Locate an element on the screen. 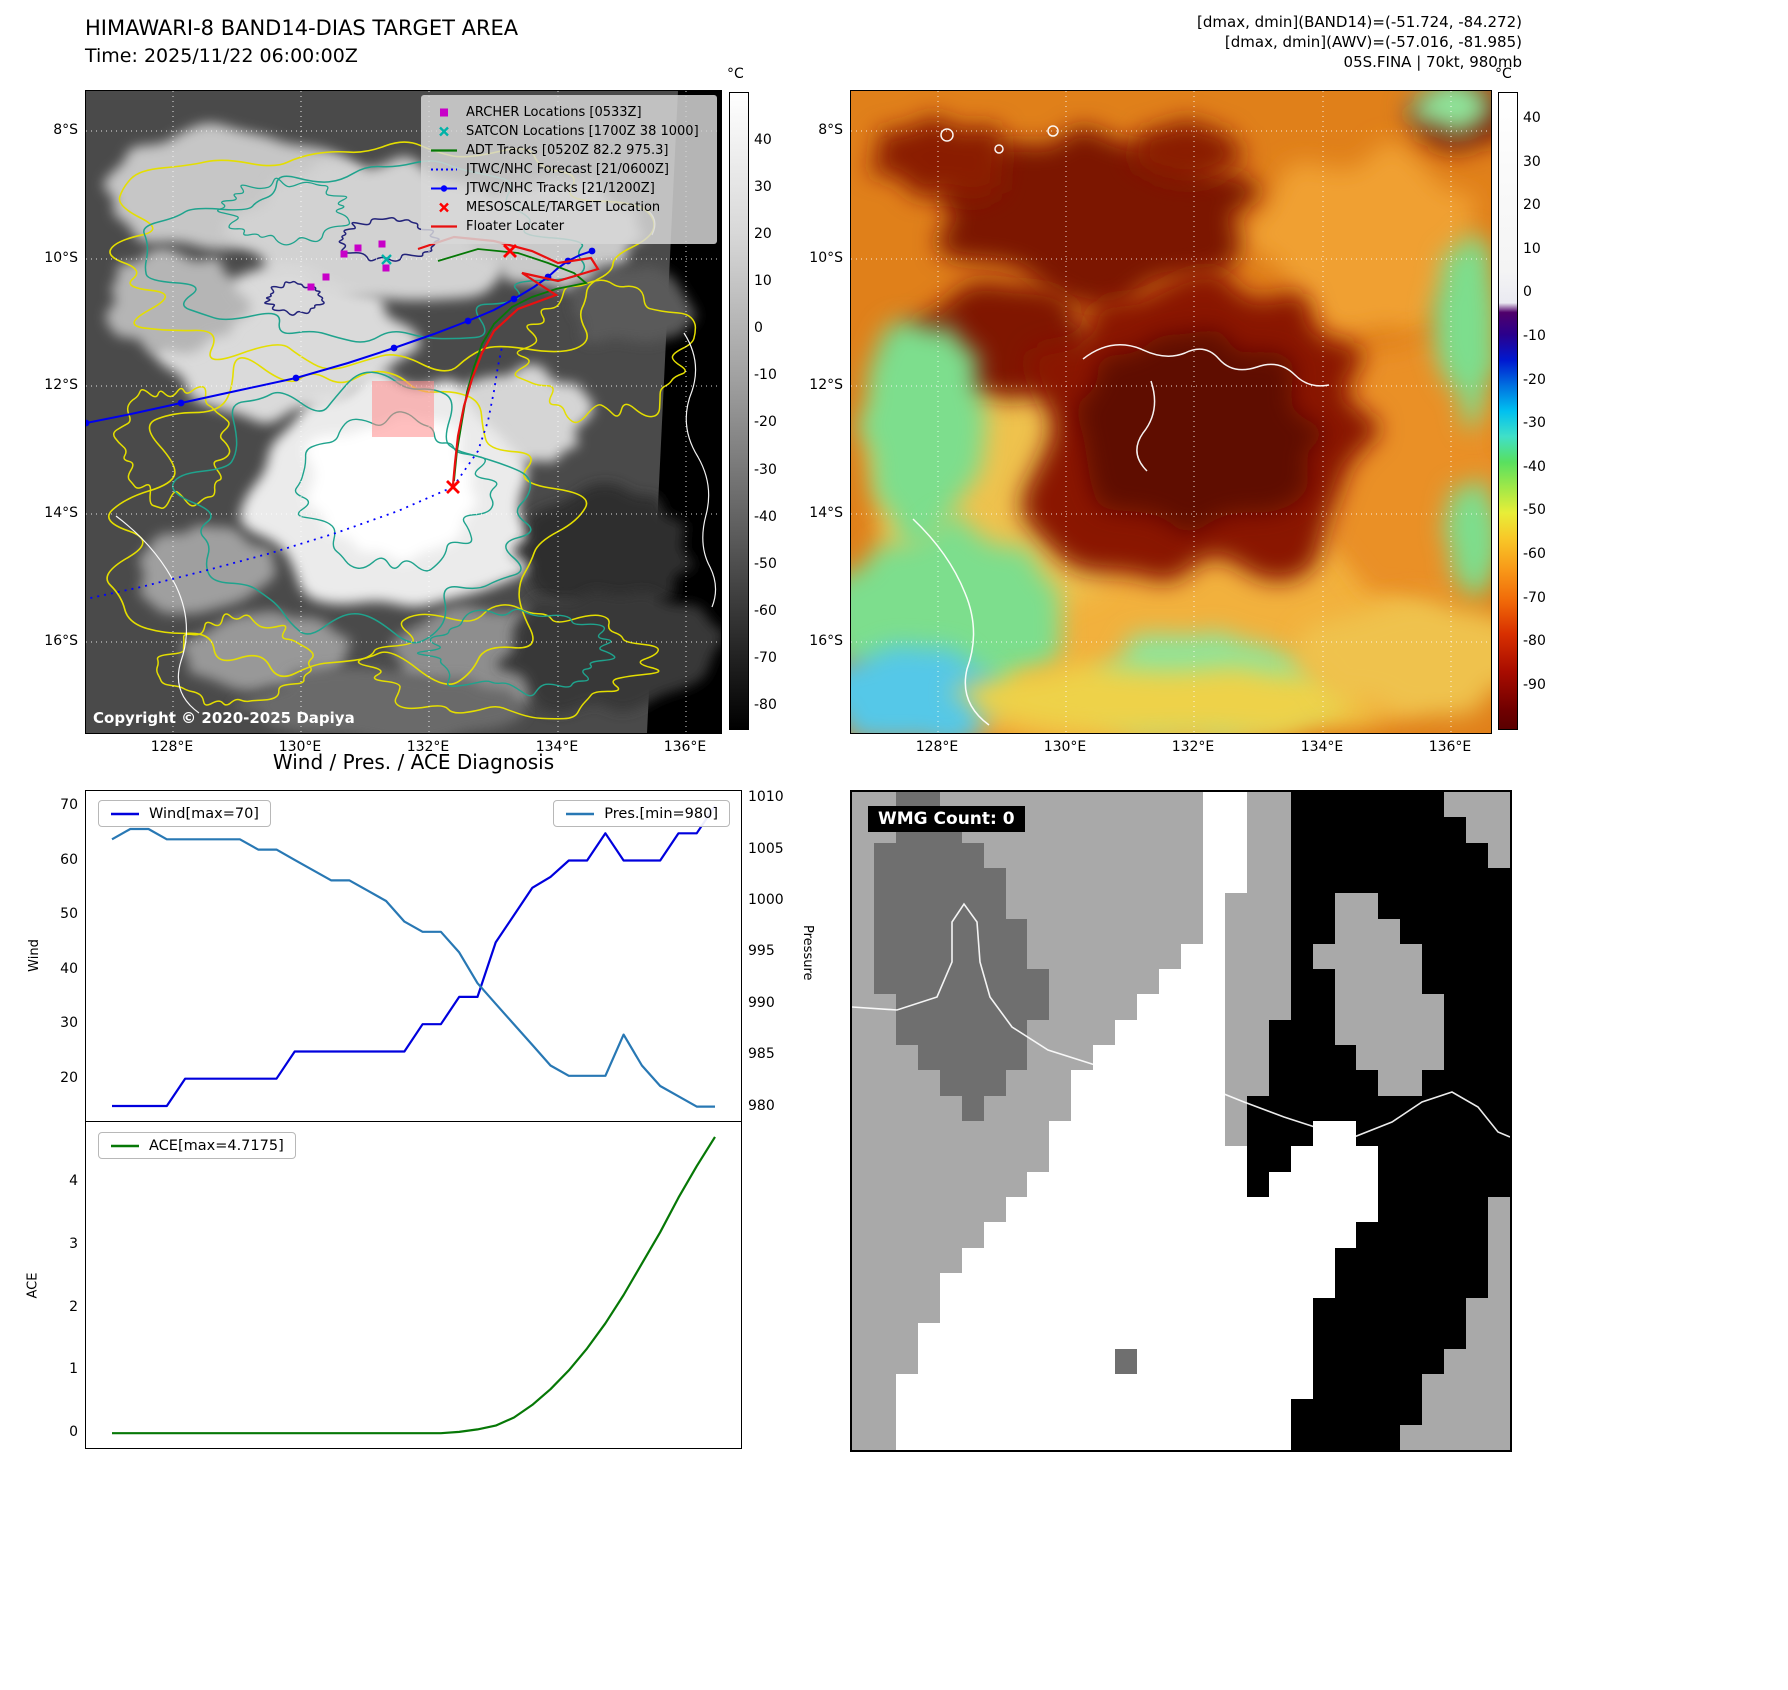 Image resolution: width=1788 pixels, height=1690 pixels. legend-item-label: JTWC/NHC Tracks [21/1200Z] is located at coordinates (560, 188).